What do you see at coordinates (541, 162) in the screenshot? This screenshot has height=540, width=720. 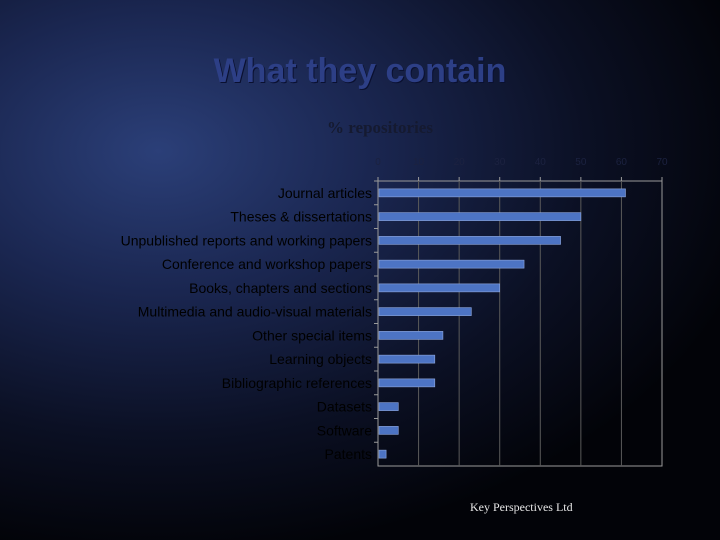 I see `x-tick-label: 40` at bounding box center [541, 162].